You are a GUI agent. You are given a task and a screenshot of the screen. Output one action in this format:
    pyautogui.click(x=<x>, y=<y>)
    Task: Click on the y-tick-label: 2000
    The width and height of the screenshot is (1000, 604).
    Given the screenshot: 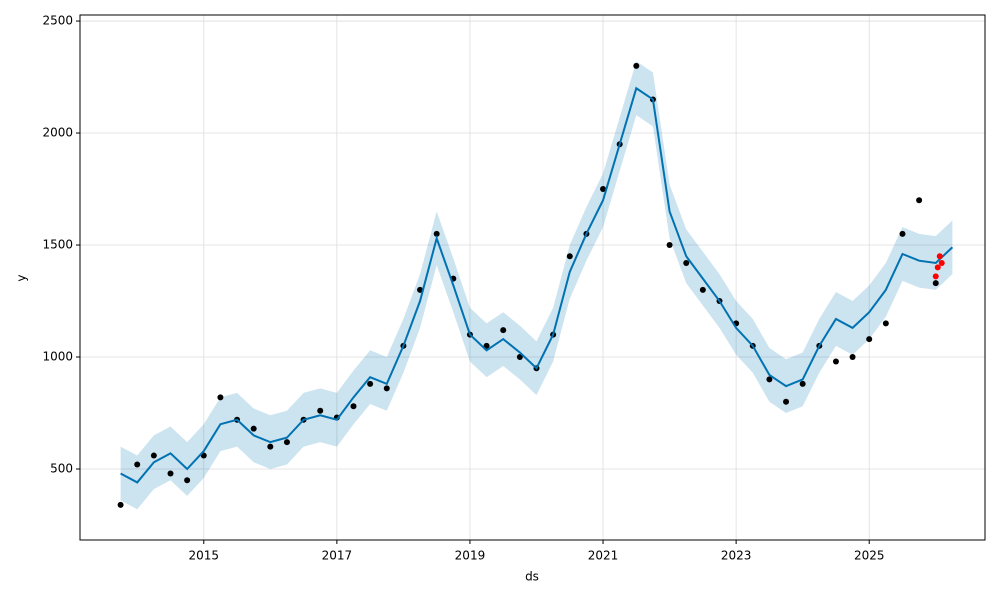 What is the action you would take?
    pyautogui.click(x=57, y=133)
    